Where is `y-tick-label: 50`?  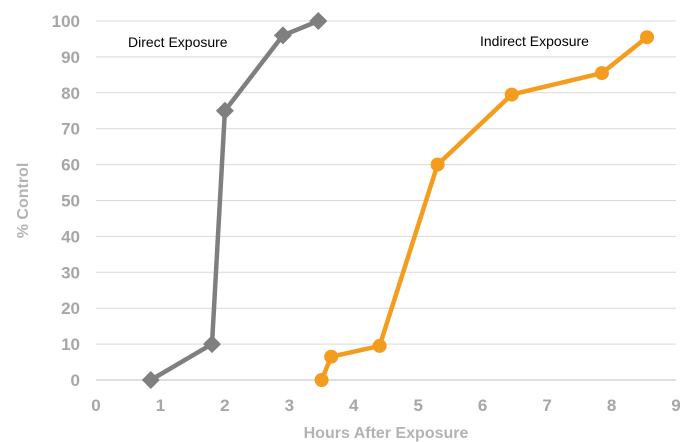
y-tick-label: 50 is located at coordinates (70, 201).